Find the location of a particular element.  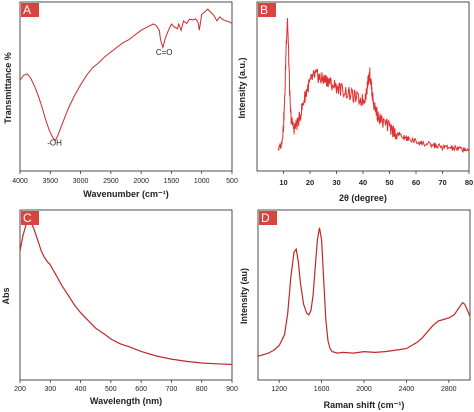

panel-d-x-tick-label: 1200 is located at coordinates (279, 389).